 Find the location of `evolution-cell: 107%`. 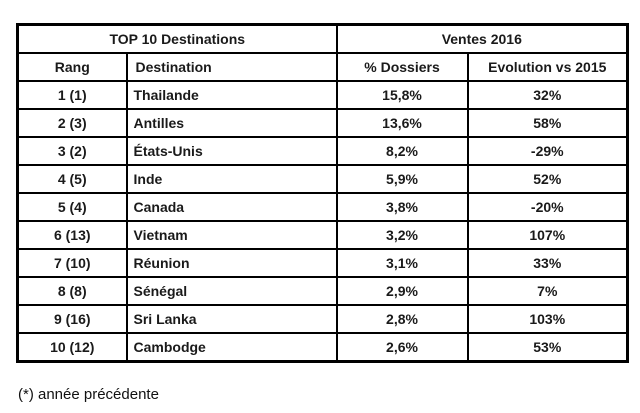

evolution-cell: 107% is located at coordinates (547, 235).